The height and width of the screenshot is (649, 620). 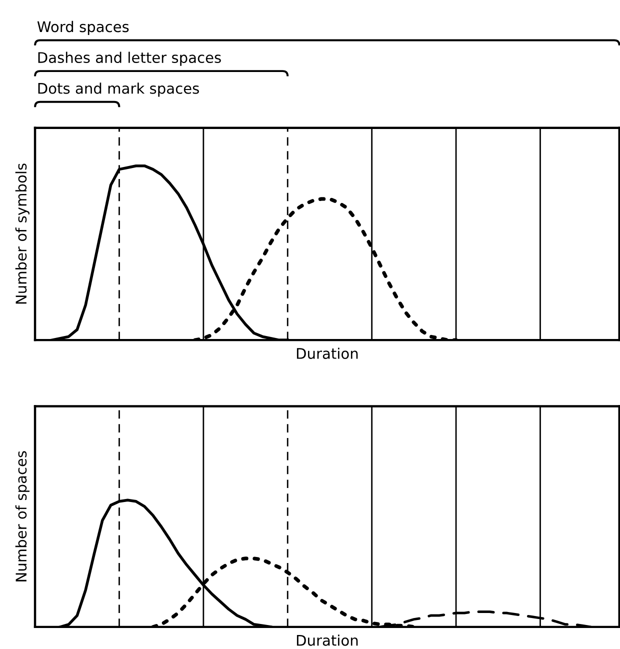 I want to click on y-axis-title: Number of symbols, so click(x=22, y=234).